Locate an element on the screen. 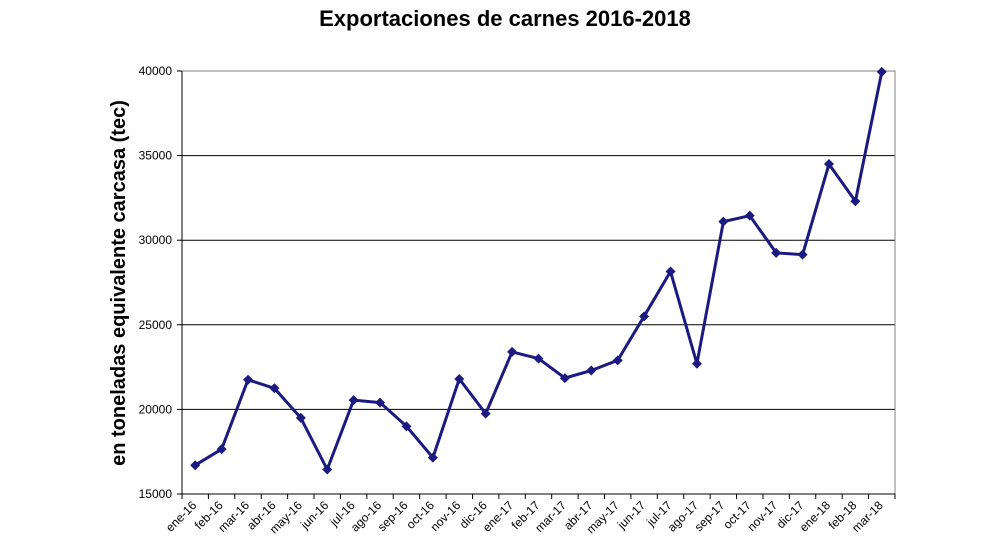 This screenshot has height=560, width=1000. y-tick-label: 30000 is located at coordinates (156, 240).